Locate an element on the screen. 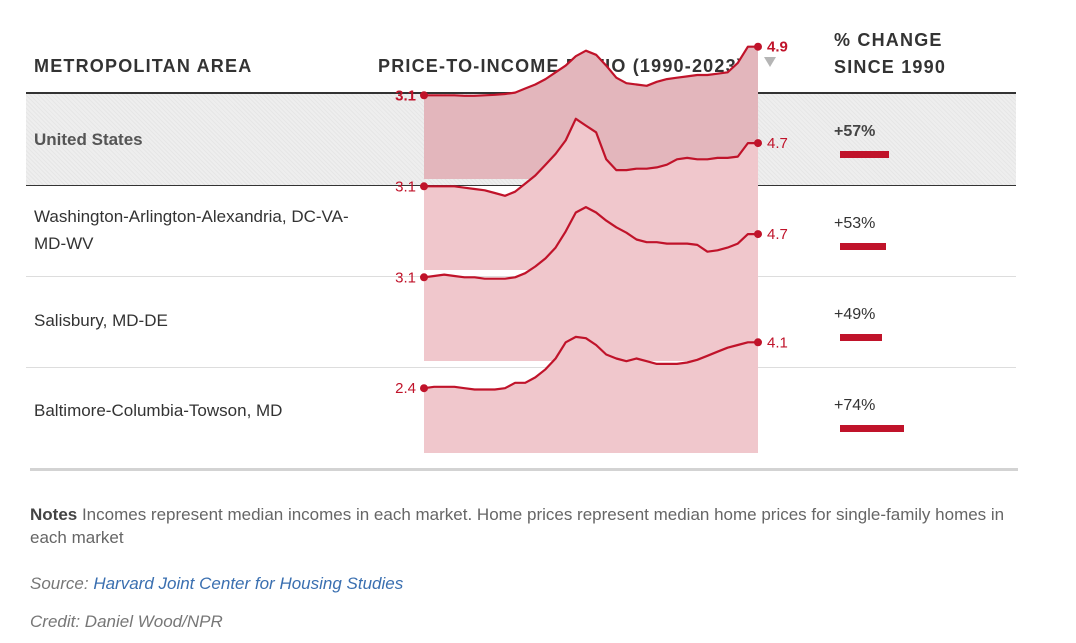  pct-change-value: +49% is located at coordinates (855, 314).